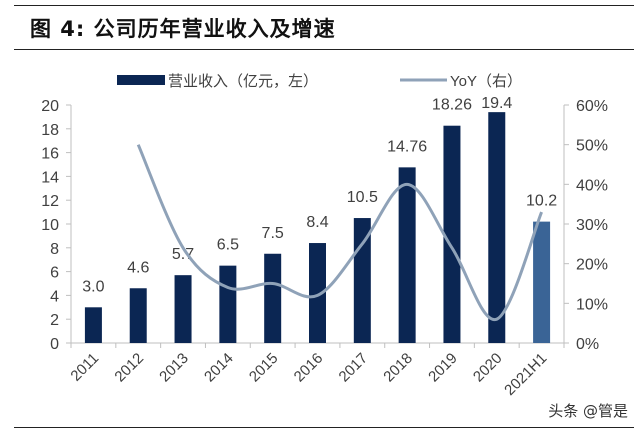  I want to click on bar-2014, so click(228, 304).